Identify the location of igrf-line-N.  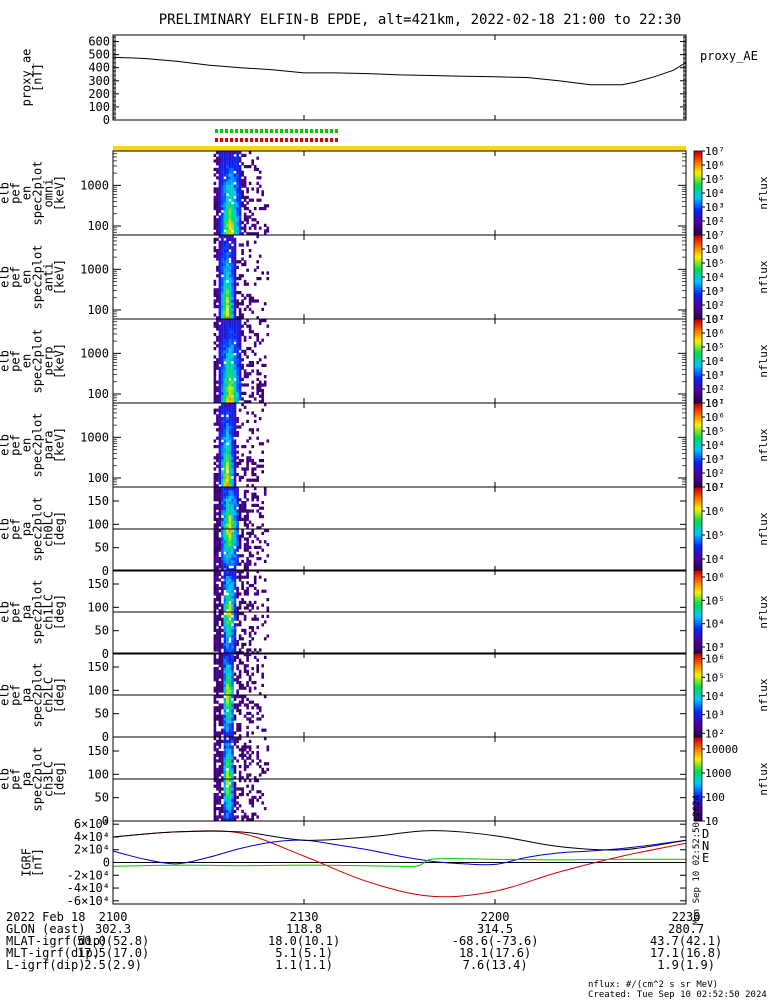
(399, 852).